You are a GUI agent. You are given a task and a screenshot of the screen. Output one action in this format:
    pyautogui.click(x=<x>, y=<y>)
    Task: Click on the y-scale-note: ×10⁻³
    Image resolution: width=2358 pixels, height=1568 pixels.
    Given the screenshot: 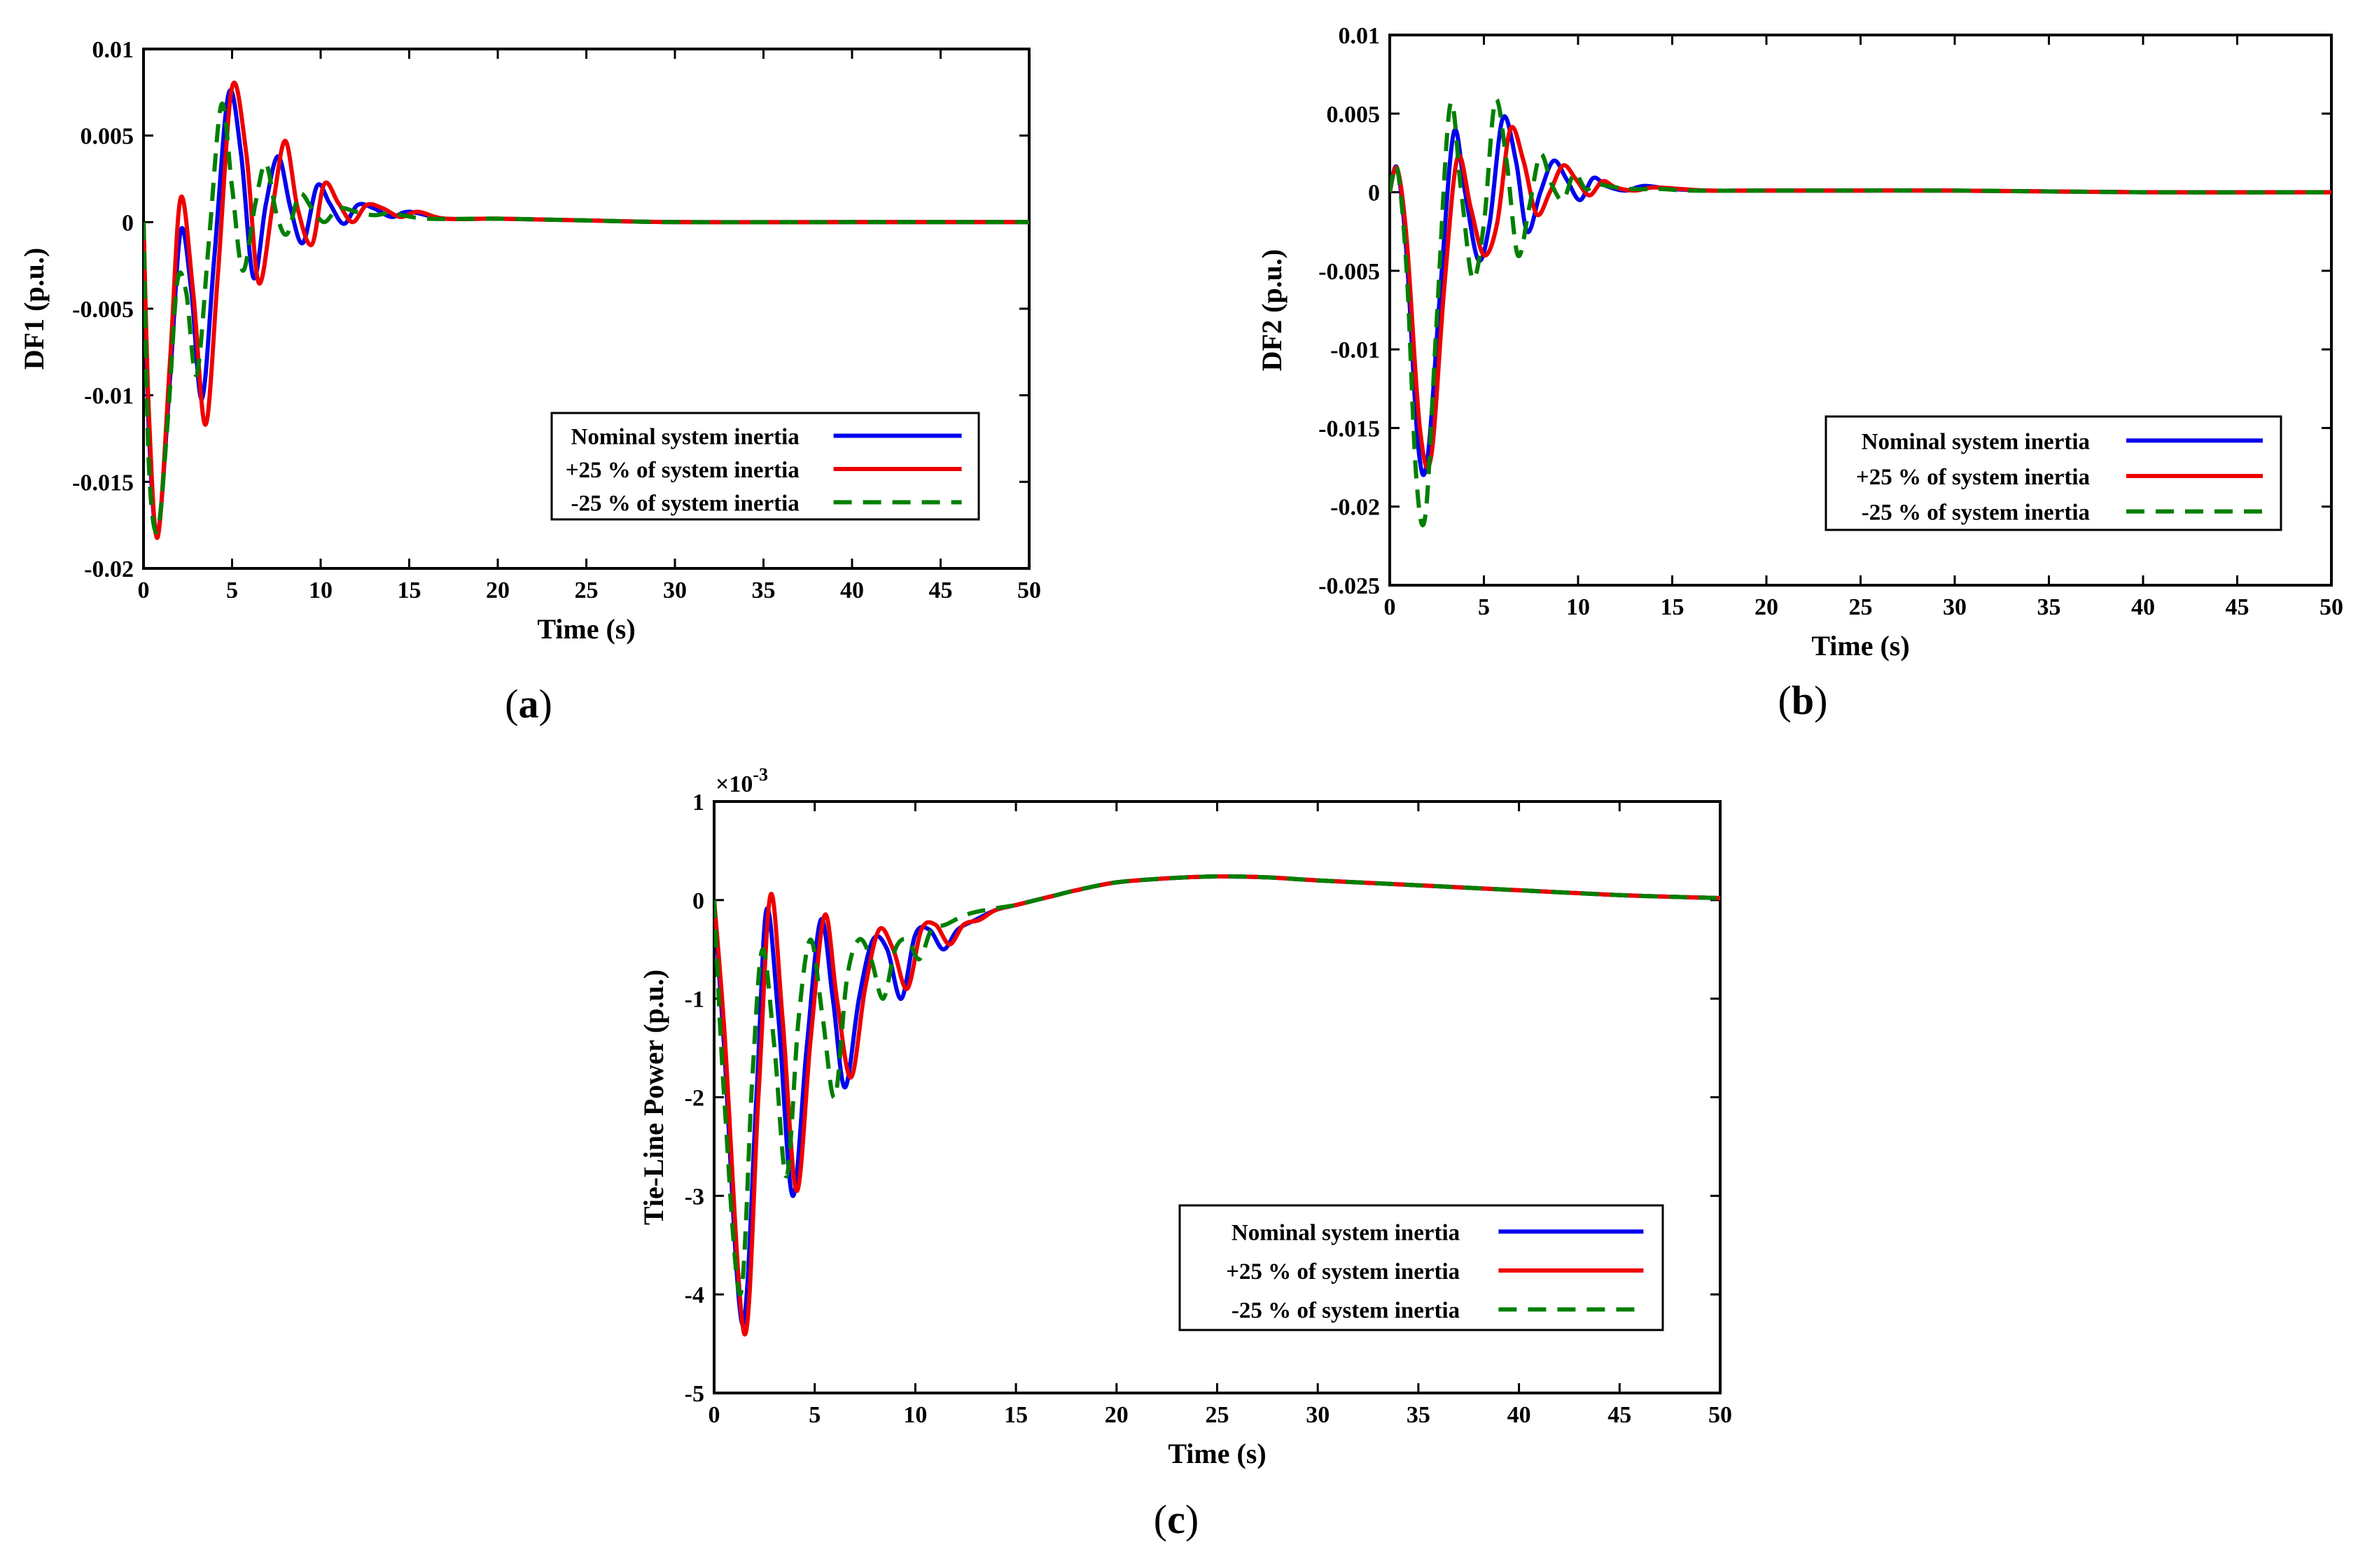 What is the action you would take?
    pyautogui.click(x=742, y=780)
    